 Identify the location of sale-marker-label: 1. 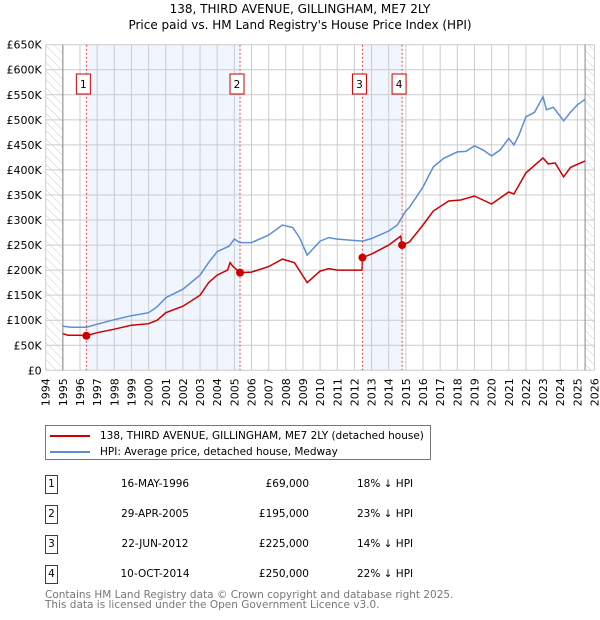
(83, 85).